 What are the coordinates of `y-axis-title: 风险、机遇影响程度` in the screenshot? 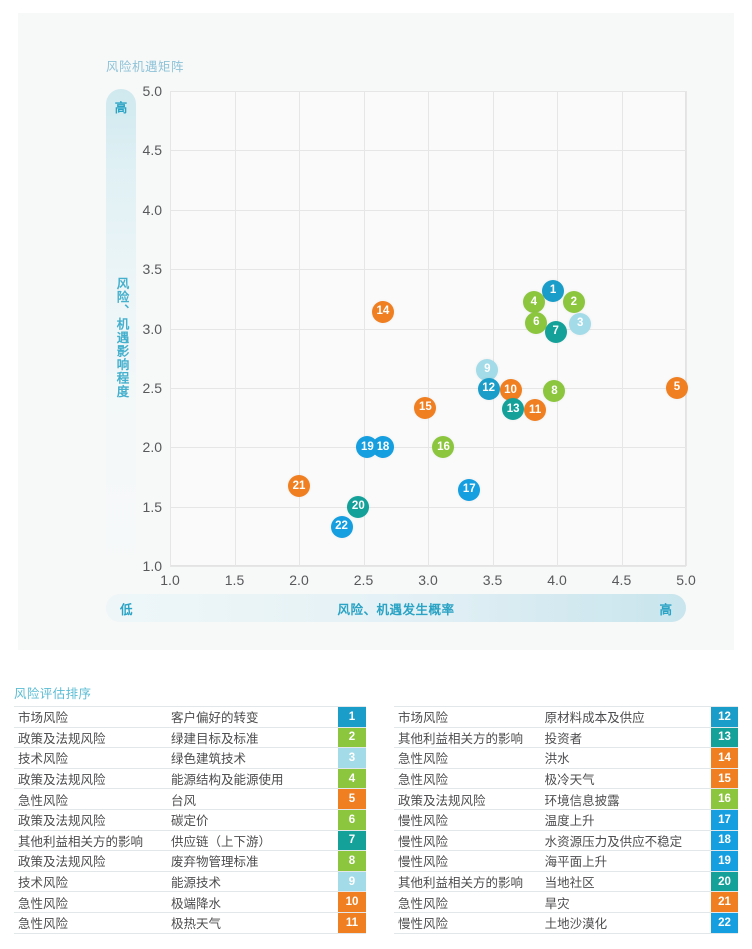 It's located at (121, 338).